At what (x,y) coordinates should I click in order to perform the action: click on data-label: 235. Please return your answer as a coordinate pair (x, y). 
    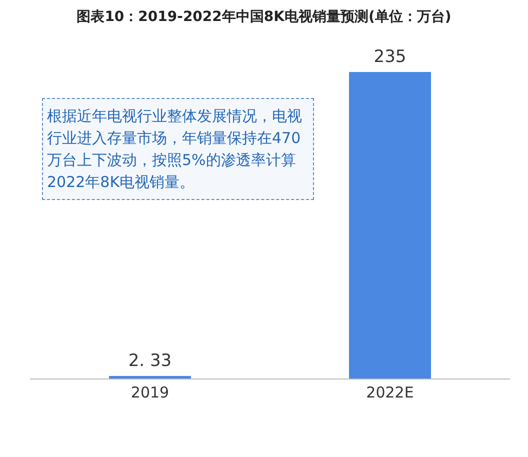
    Looking at the image, I should click on (390, 57).